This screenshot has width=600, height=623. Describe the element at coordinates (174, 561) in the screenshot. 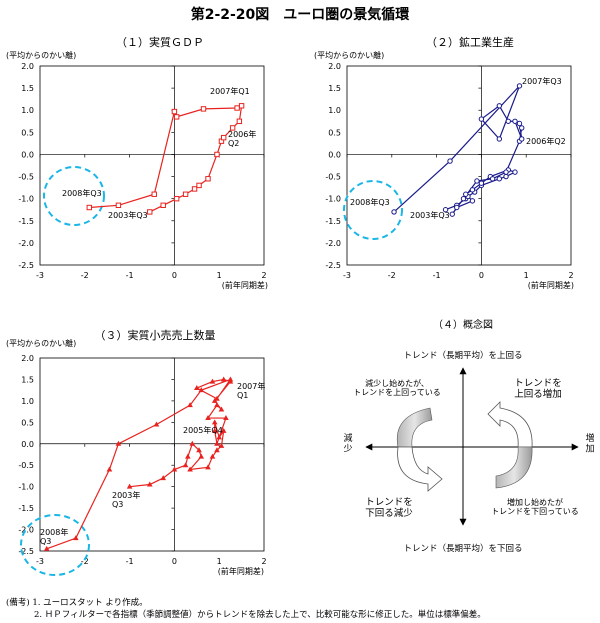

I see `x-tick-label: 0` at that location.